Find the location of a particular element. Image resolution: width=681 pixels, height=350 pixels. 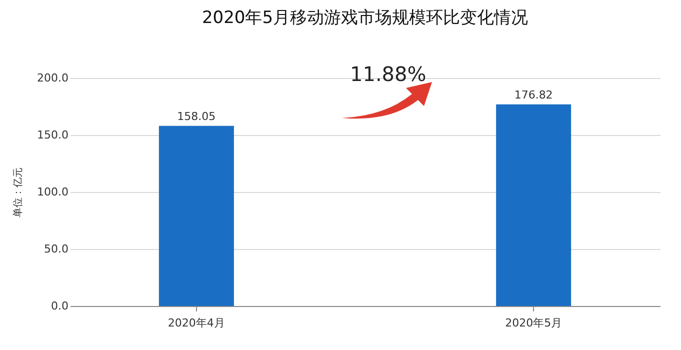

y-axis-title: 单位：亿元 is located at coordinates (18, 193).